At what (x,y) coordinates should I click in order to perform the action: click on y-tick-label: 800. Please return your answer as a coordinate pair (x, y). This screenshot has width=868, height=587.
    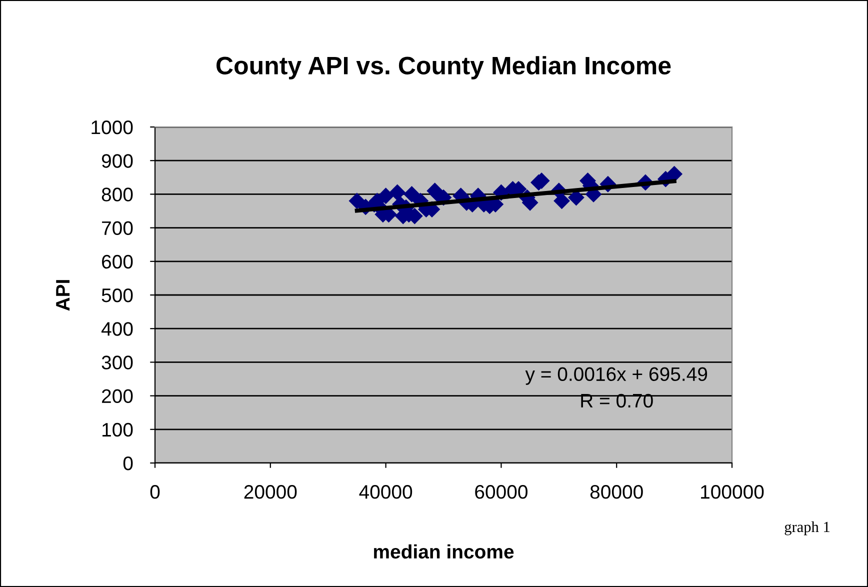
    Looking at the image, I should click on (117, 195).